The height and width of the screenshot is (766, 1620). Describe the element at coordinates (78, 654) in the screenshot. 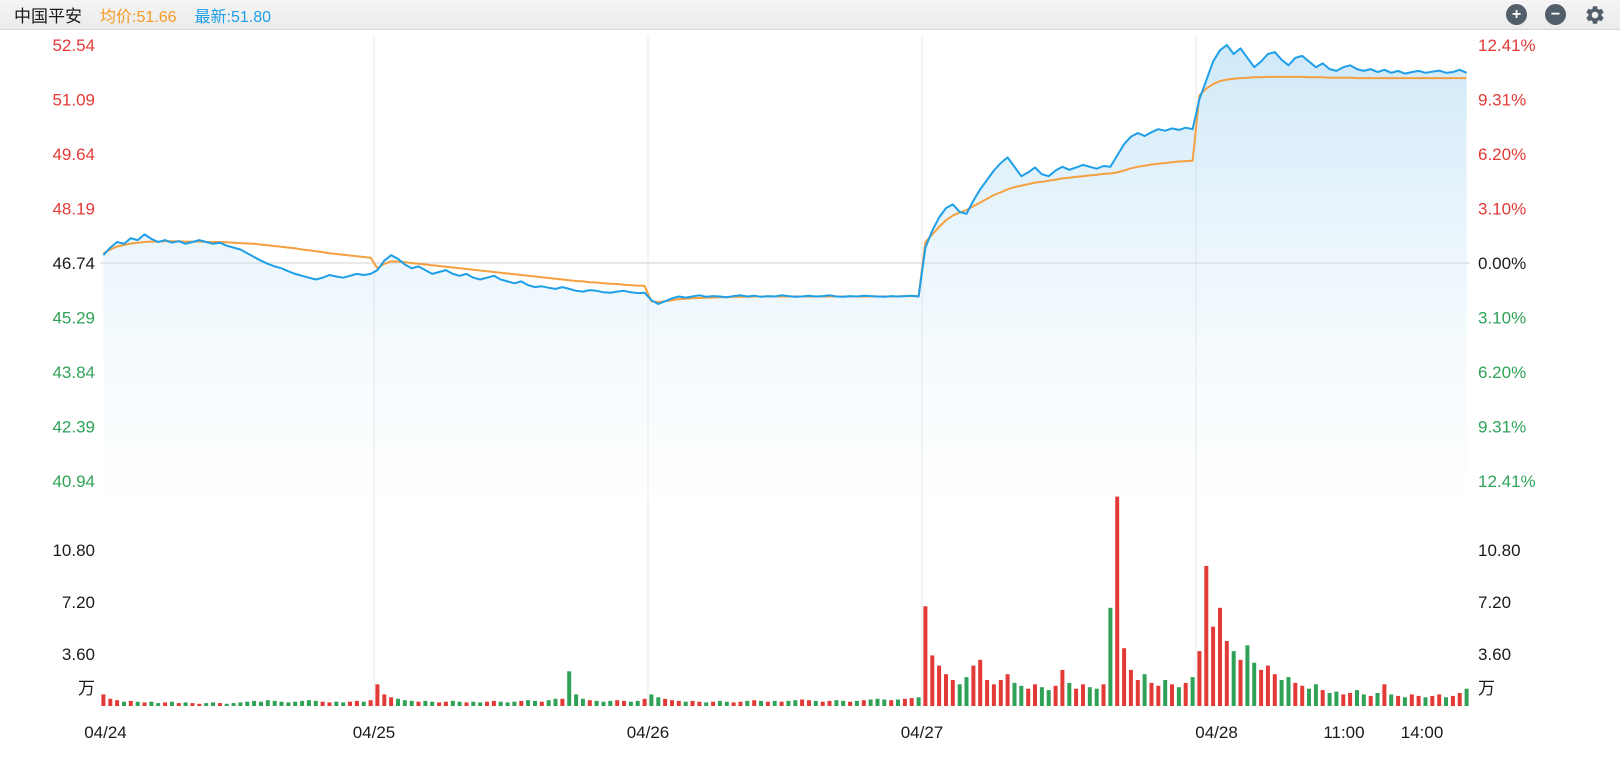

I see `volume-axis-label: 3.60` at that location.